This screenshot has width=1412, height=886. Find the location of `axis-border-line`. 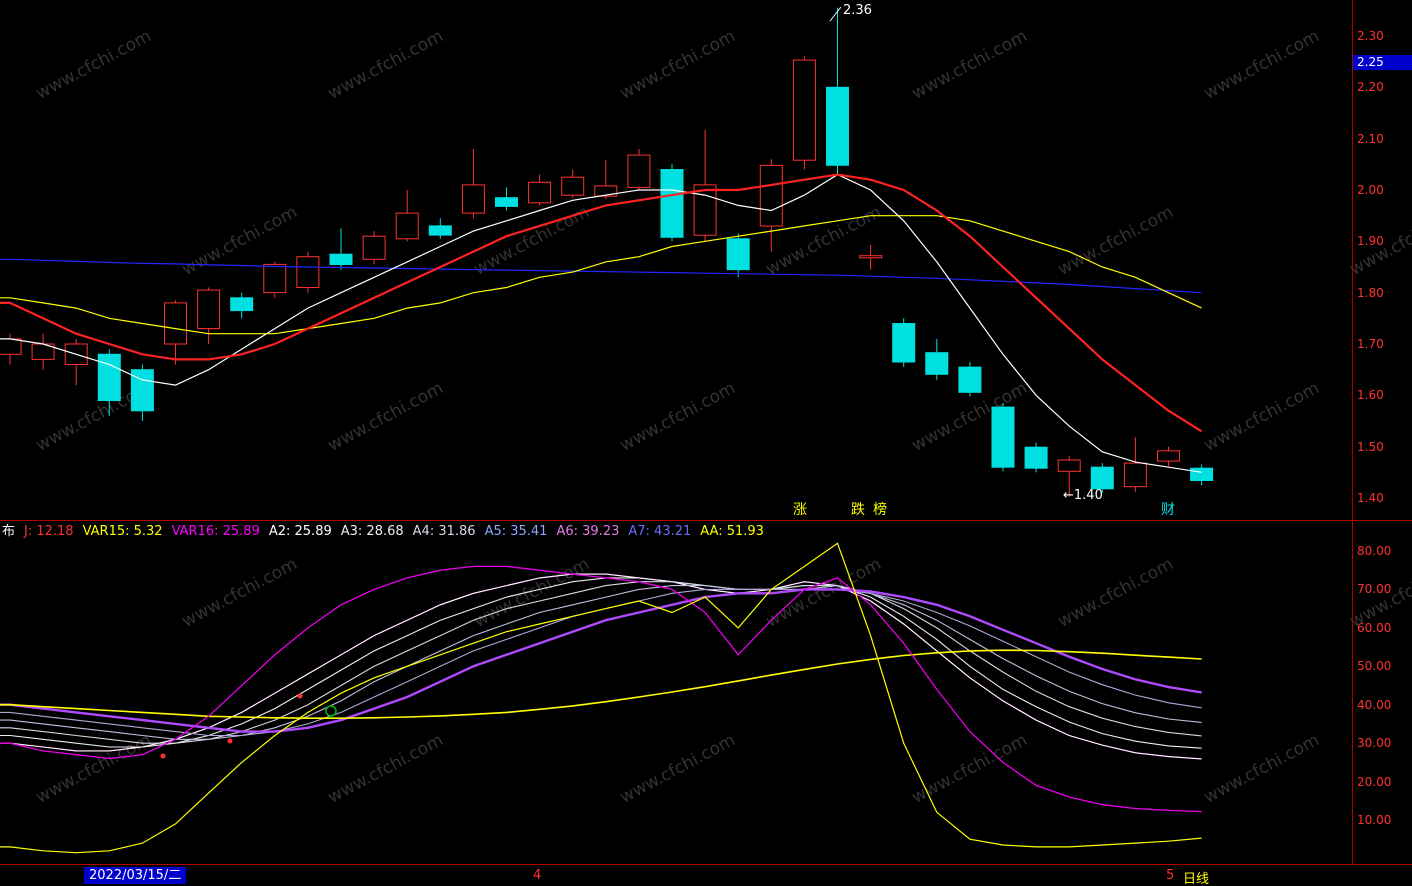

axis-border-line is located at coordinates (1352, 432).